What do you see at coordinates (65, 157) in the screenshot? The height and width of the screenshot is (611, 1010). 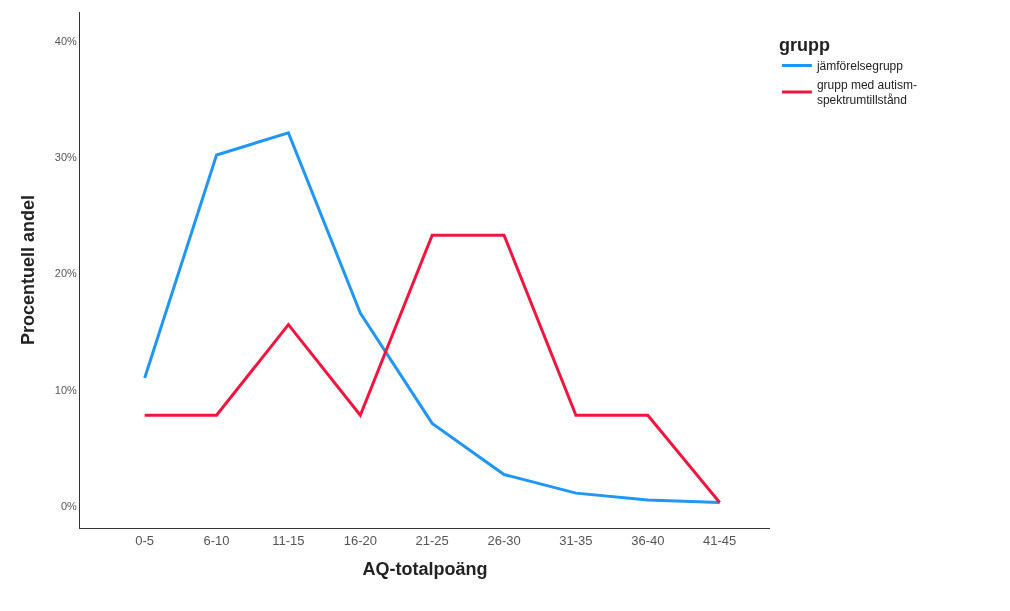 I see `y-tick-label: 30%` at bounding box center [65, 157].